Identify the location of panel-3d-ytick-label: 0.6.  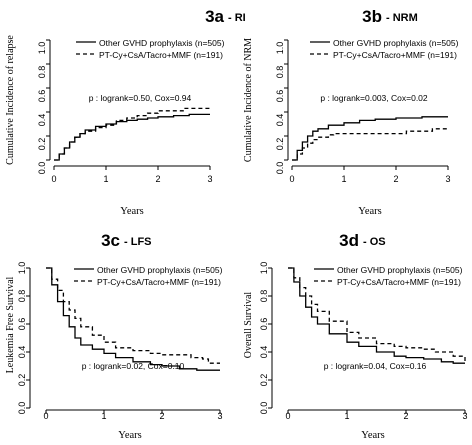
(264, 324).